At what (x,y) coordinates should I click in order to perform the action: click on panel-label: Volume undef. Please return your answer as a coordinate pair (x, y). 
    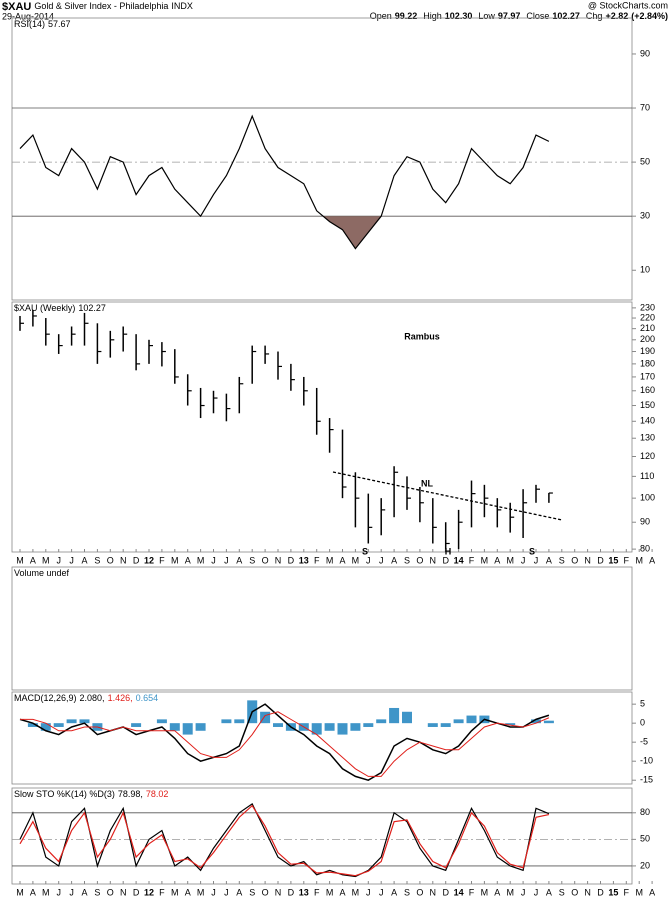
    Looking at the image, I should click on (42, 573).